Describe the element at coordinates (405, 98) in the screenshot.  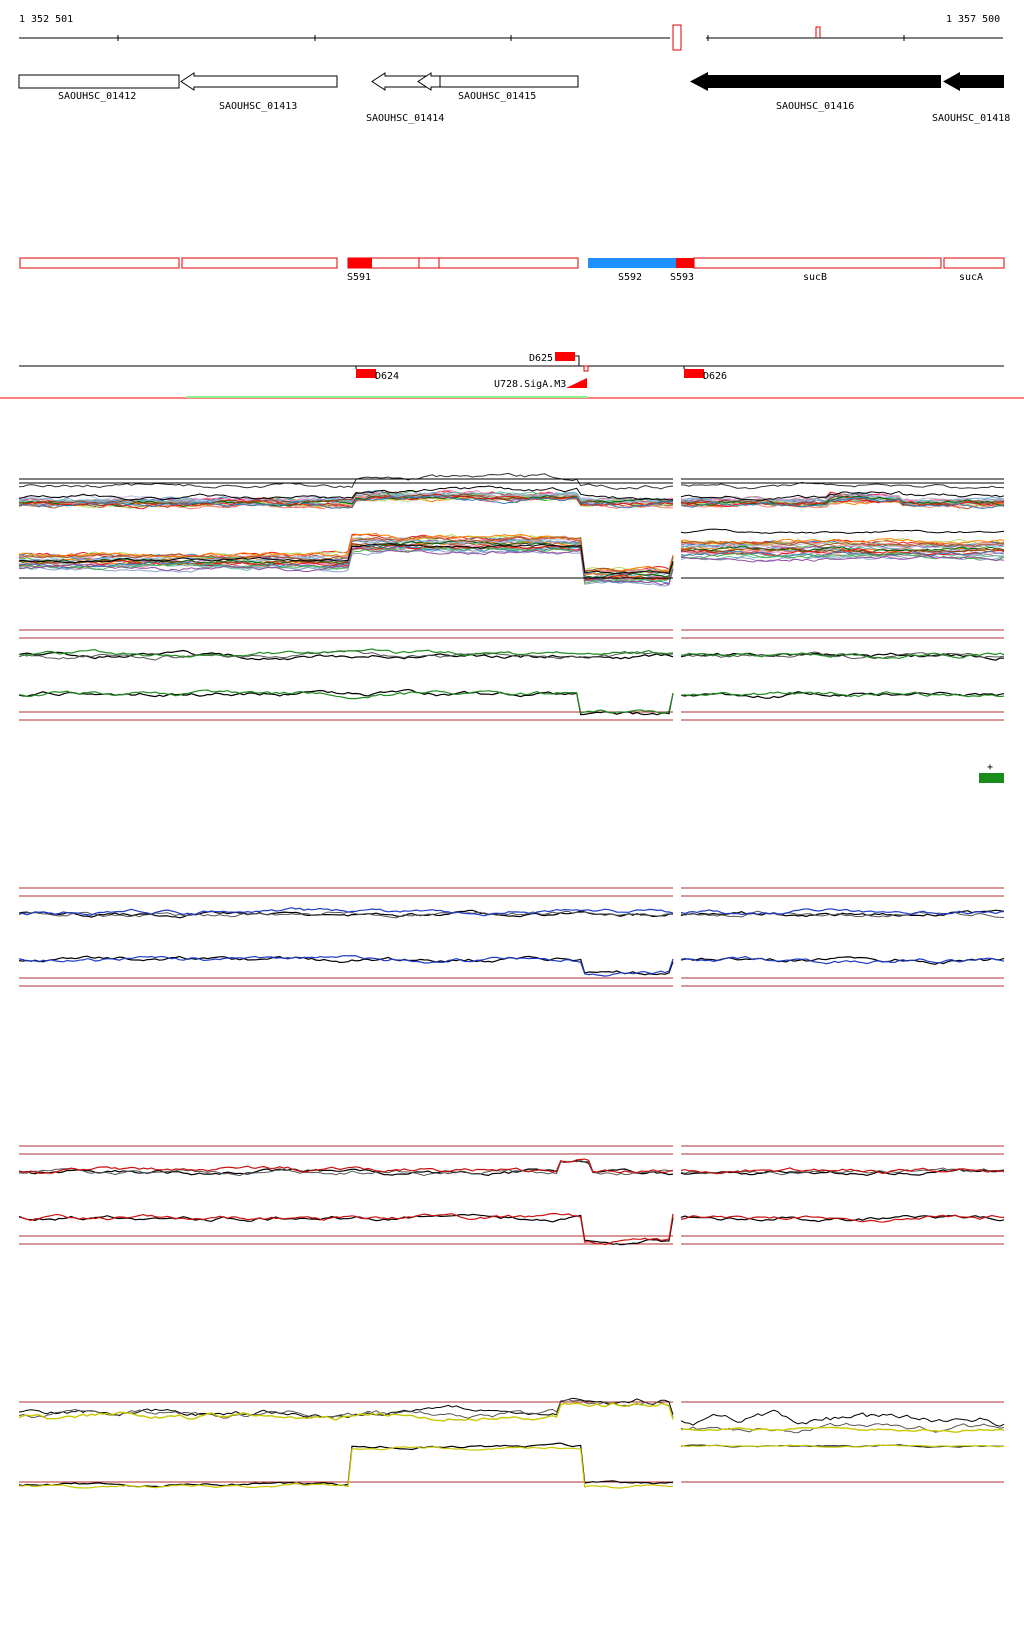
I see `gene-saouhsc-01414: SAOUHSC_01414` at that location.